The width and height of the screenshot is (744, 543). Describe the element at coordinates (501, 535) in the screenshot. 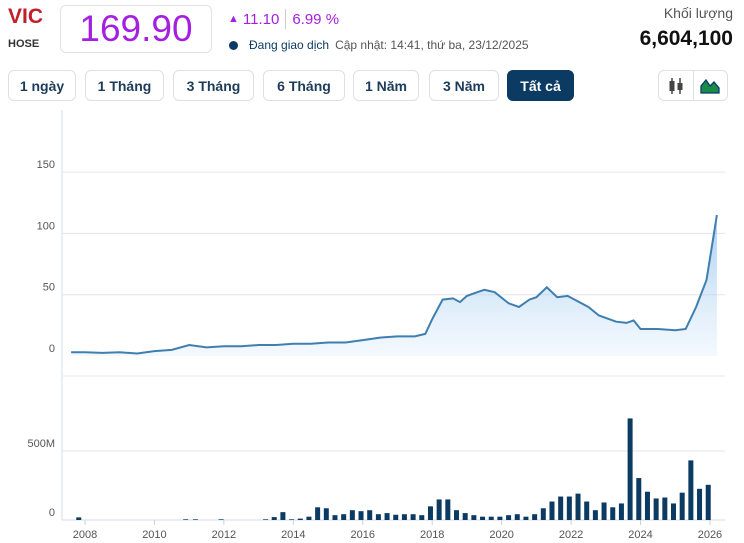

I see `x-tick-label: 2020` at that location.